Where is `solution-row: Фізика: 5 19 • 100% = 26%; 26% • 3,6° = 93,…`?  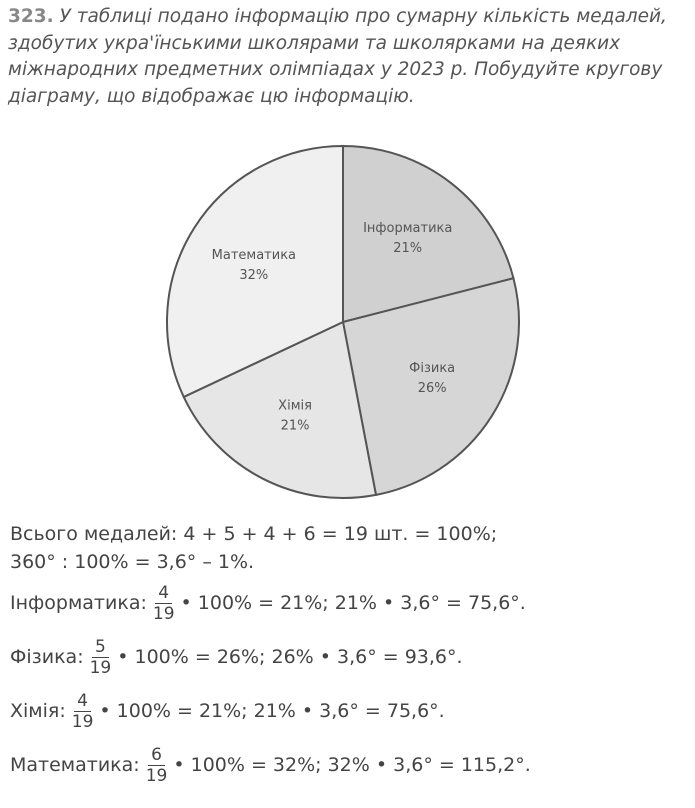
solution-row: Фізика: 5 19 • 100% = 26%; 26% • 3,6° = 93,… is located at coordinates (270, 657).